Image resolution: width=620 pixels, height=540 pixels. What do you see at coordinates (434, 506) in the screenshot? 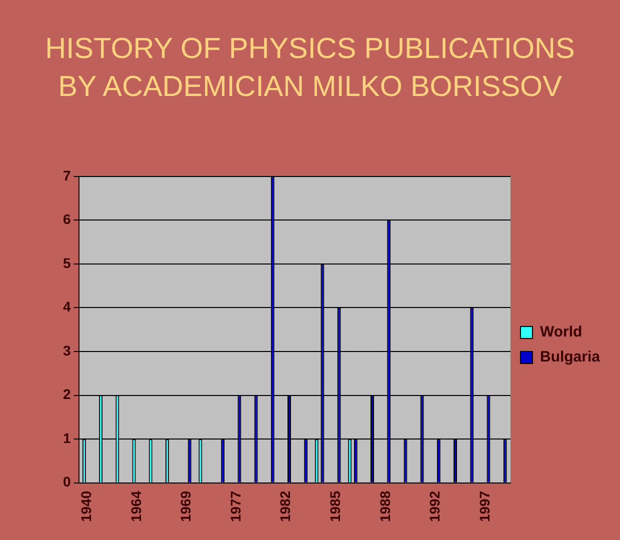
I see `x-tick-label: 1992` at bounding box center [434, 506].